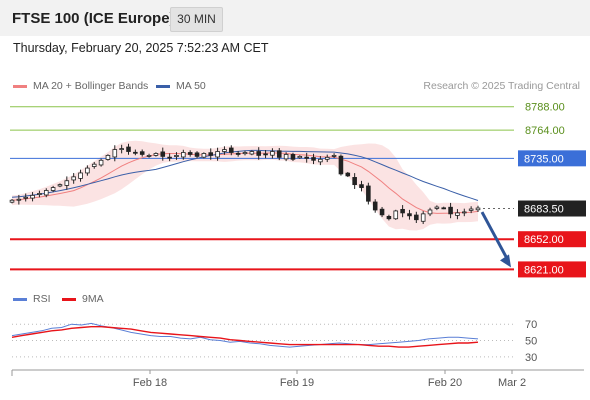  I want to click on legend-ma50: MA 50, so click(181, 86).